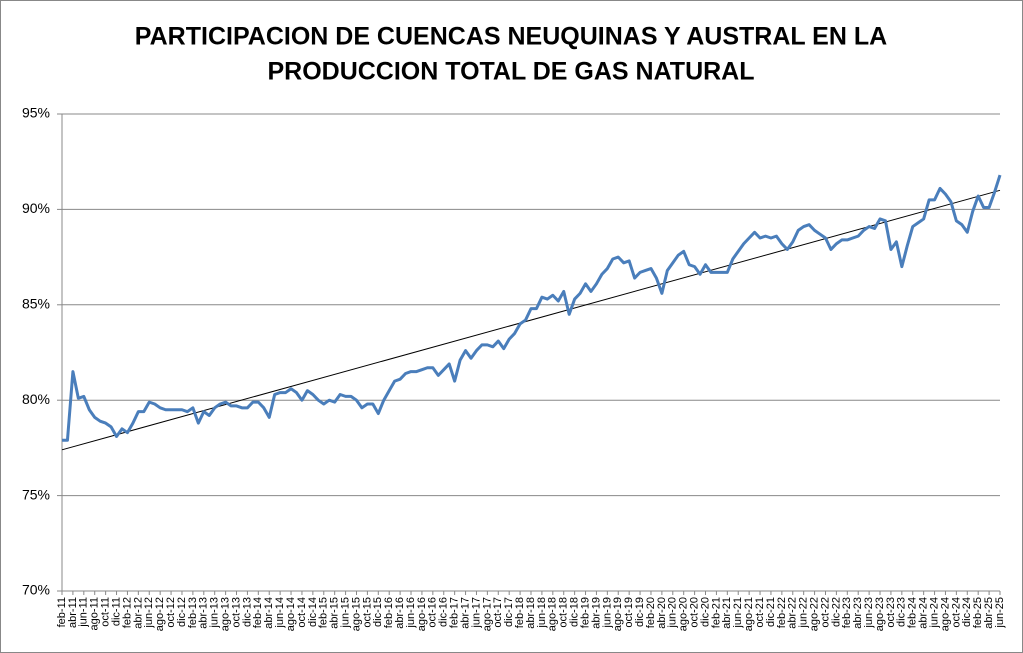  Describe the element at coordinates (782, 612) in the screenshot. I see `x-tick-label: feb-22` at that location.